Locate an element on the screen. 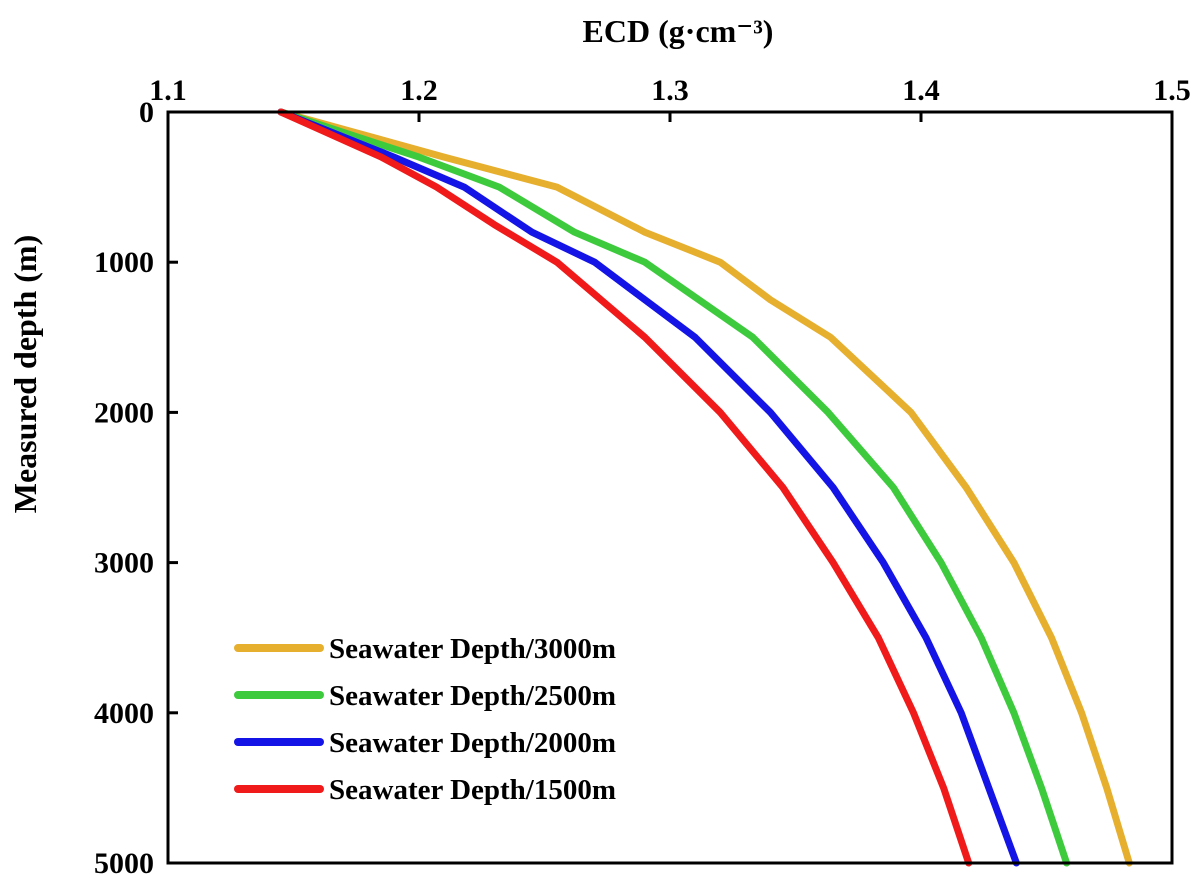 The height and width of the screenshot is (891, 1204). legend-label-0: Seawater Depth/3000m is located at coordinates (472, 649).